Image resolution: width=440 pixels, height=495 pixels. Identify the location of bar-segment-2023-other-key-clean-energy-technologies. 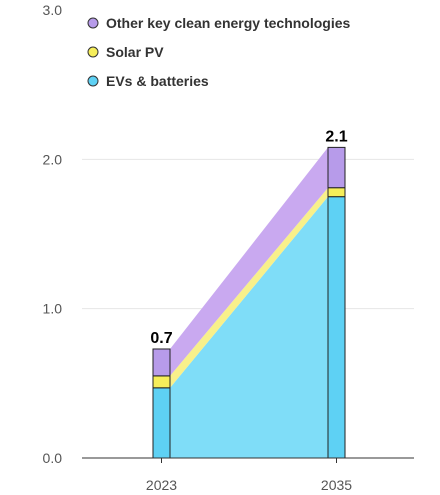
(161, 362).